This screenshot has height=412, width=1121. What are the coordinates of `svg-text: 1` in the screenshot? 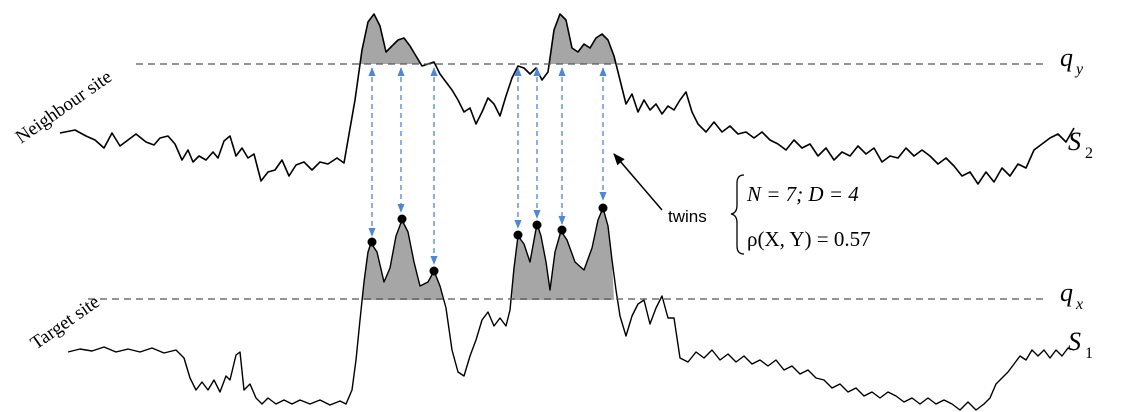 It's located at (1089, 353).